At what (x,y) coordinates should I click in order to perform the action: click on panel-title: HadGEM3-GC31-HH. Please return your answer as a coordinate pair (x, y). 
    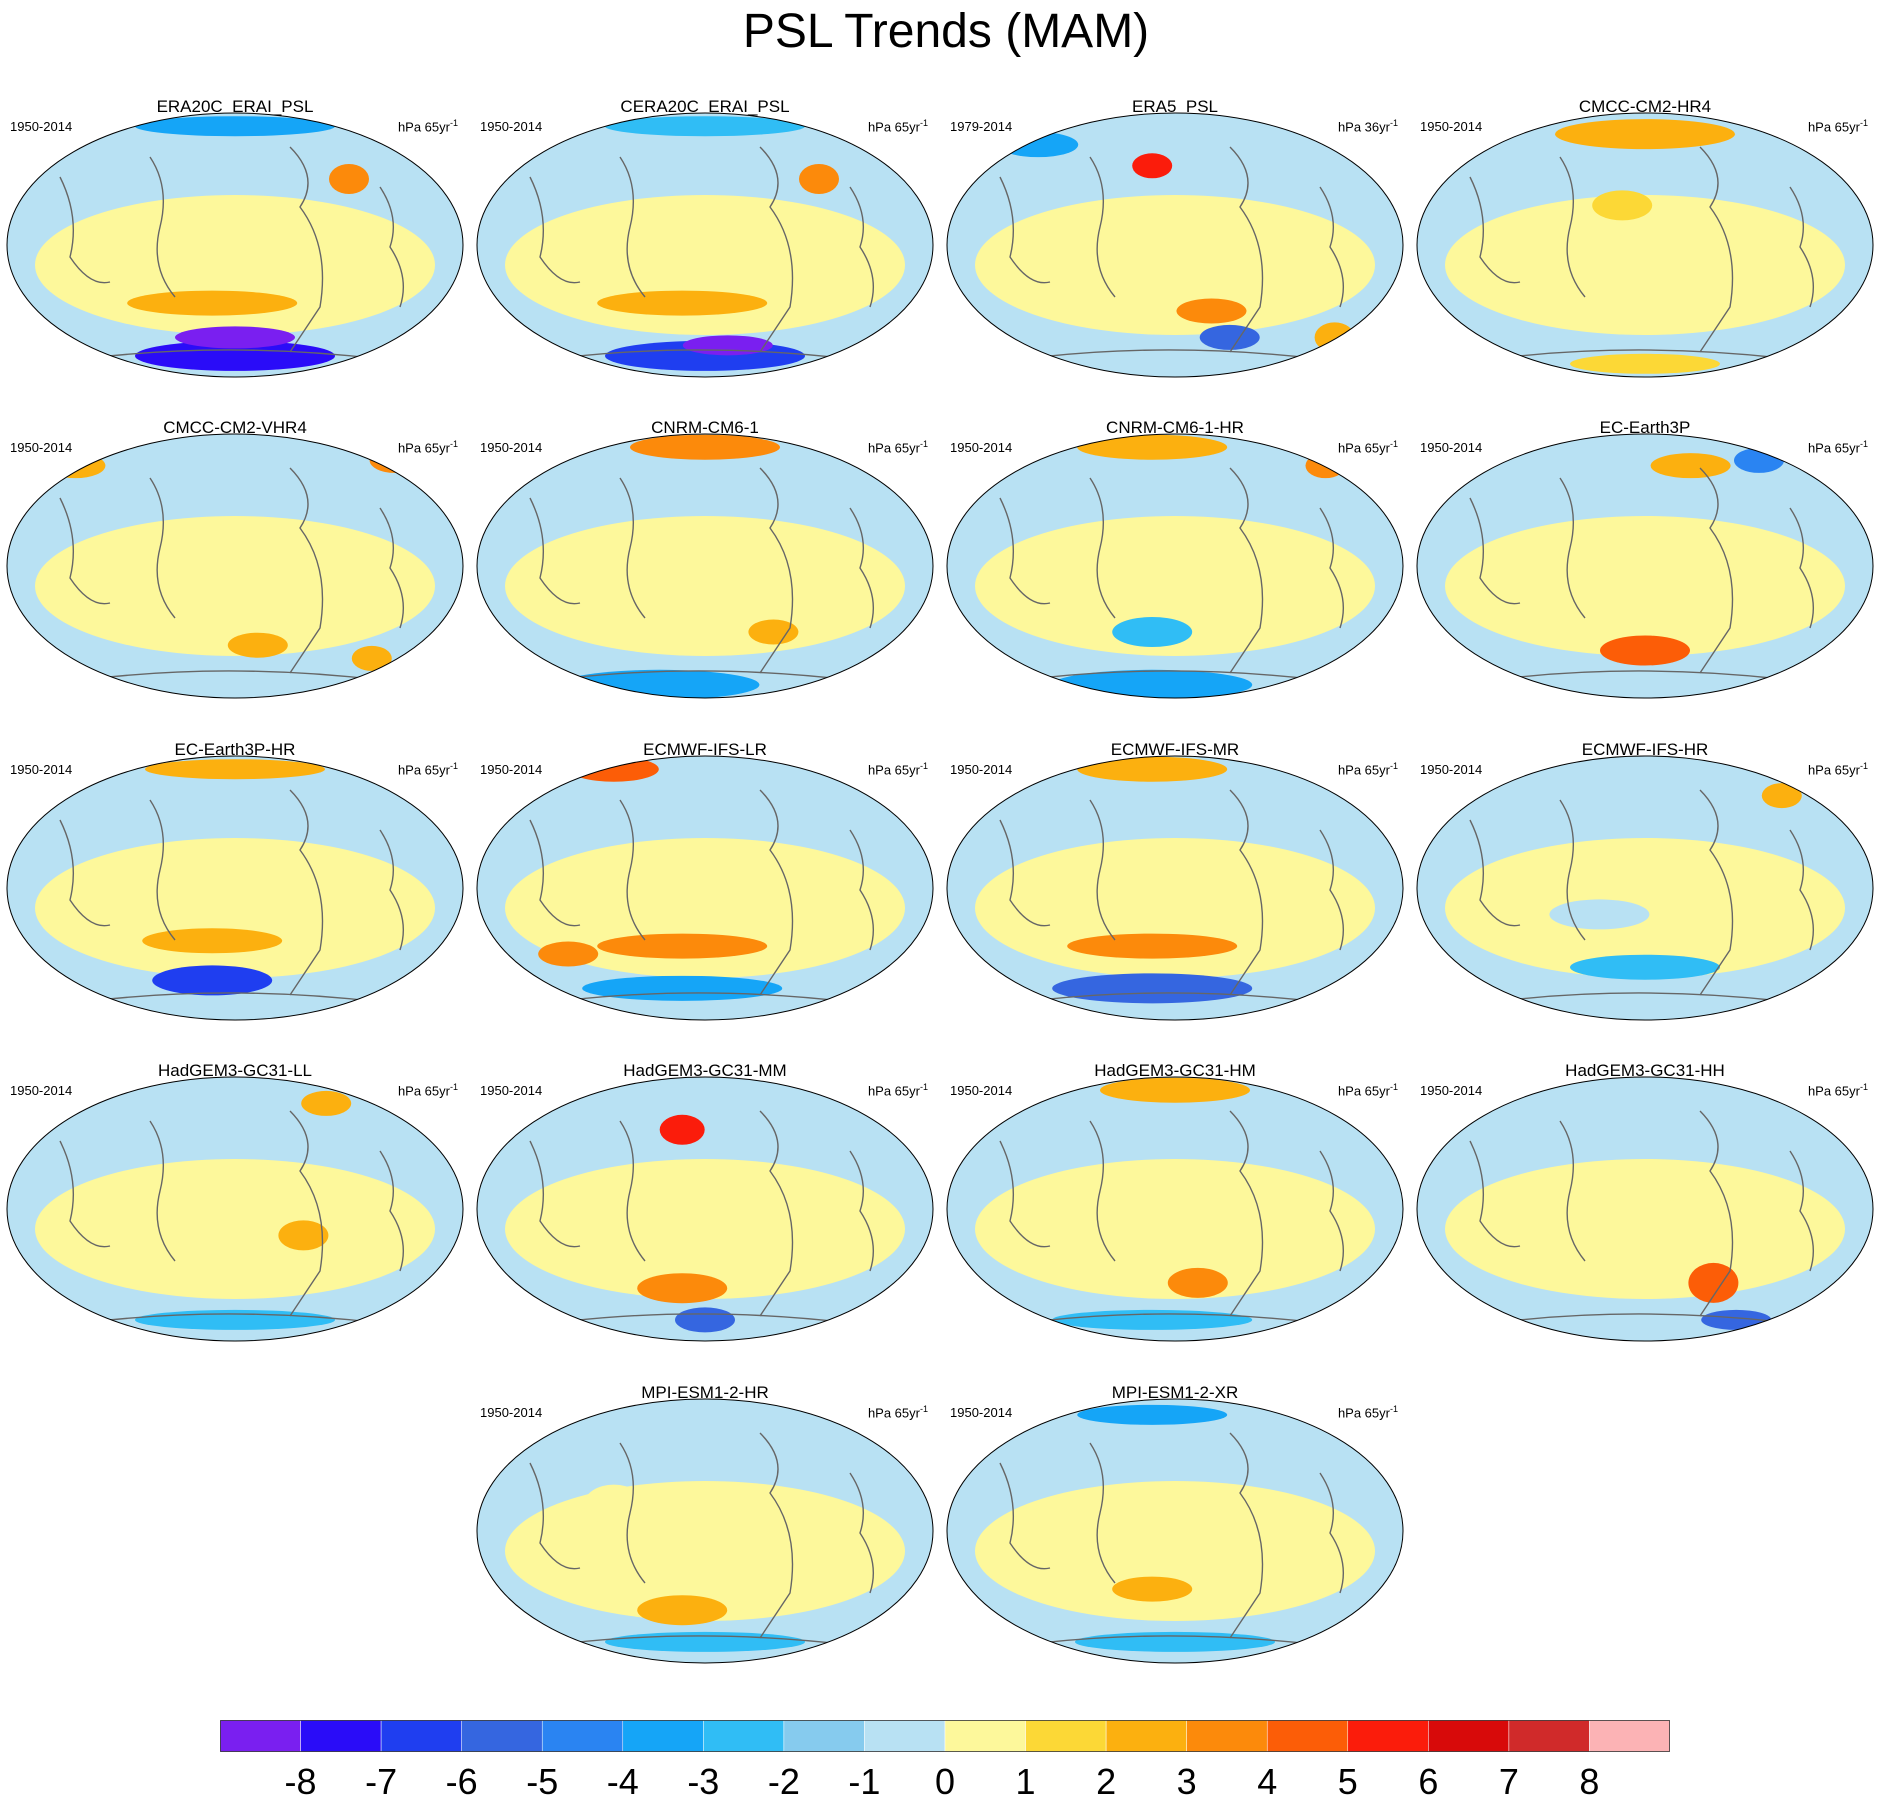
    Looking at the image, I should click on (1645, 1070).